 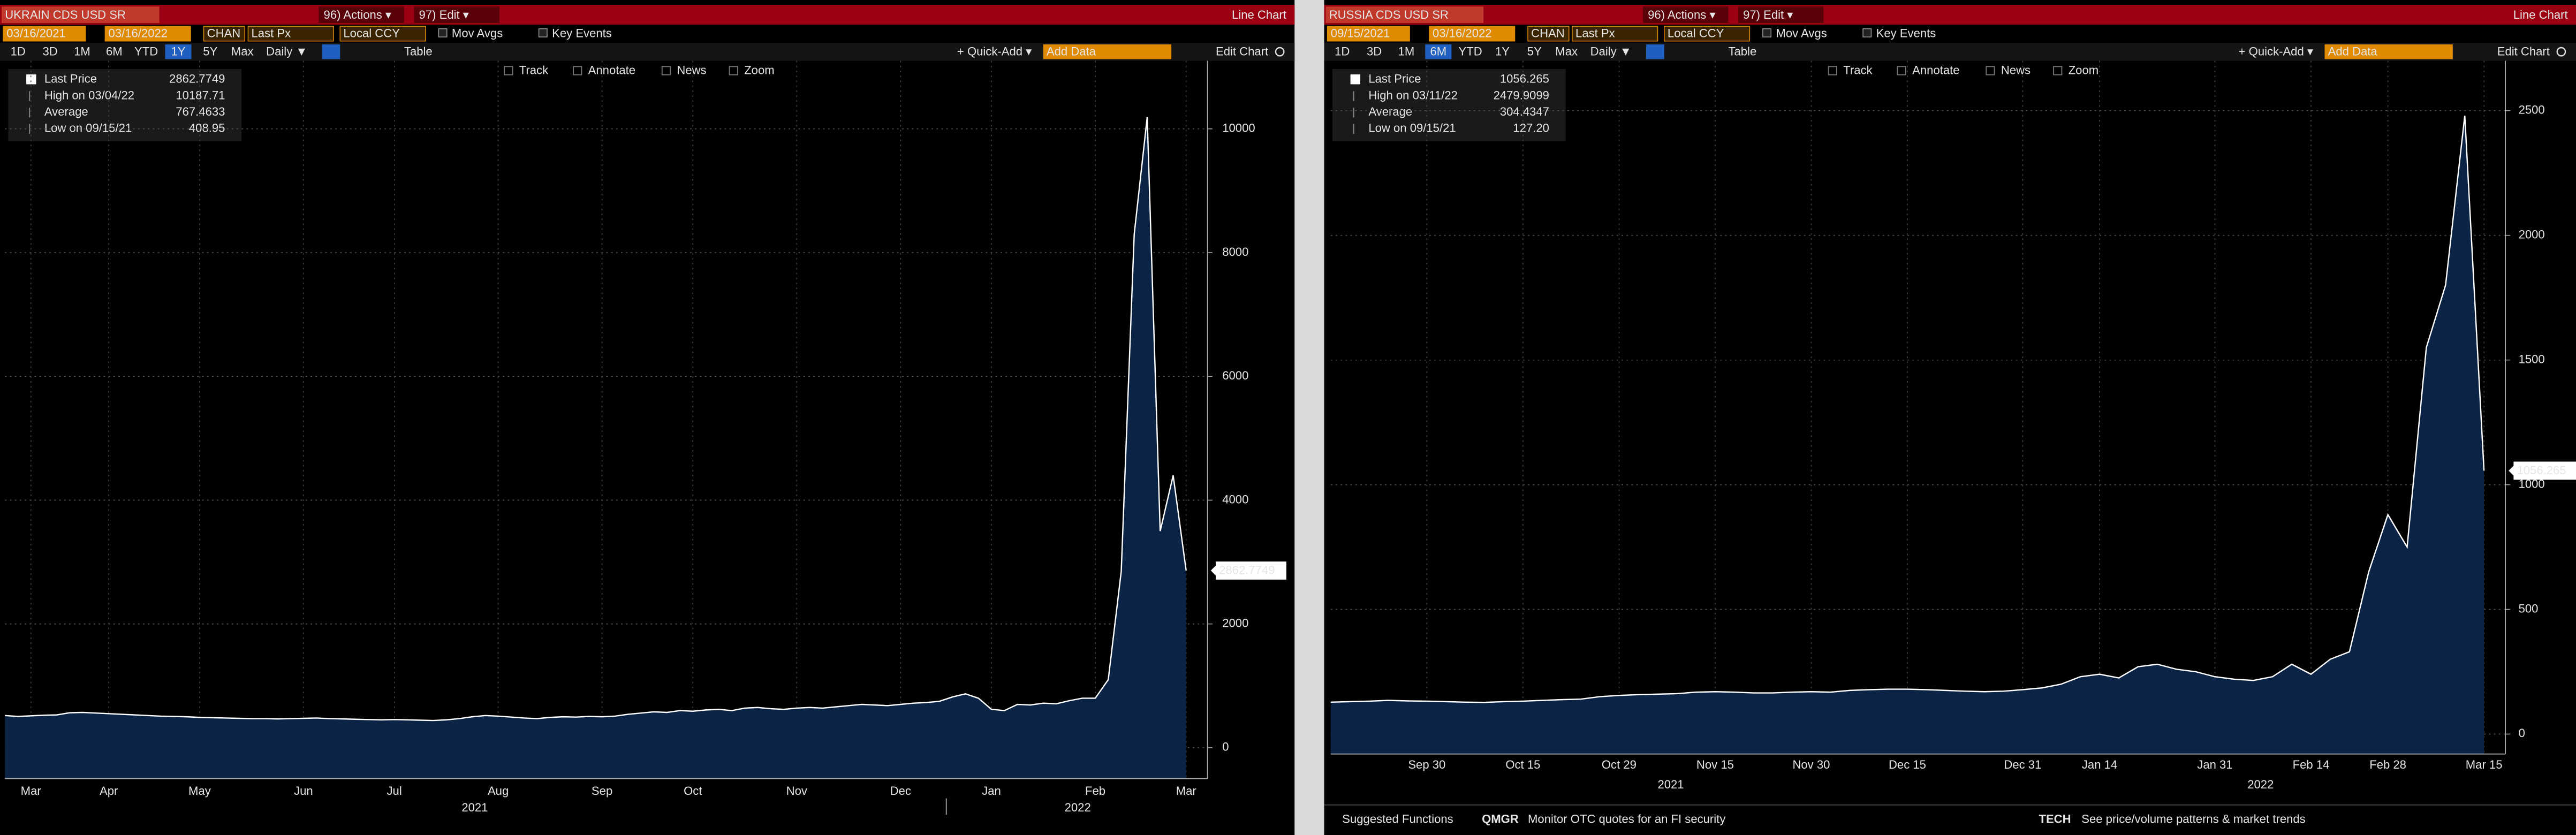 What do you see at coordinates (1715, 765) in the screenshot?
I see `x-tick-label: Nov 15` at bounding box center [1715, 765].